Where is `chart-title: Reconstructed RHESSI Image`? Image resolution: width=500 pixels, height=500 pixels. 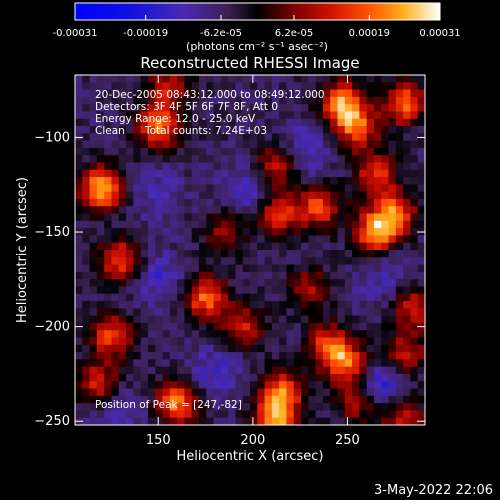 chart-title: Reconstructed RHESSI Image is located at coordinates (249, 63).